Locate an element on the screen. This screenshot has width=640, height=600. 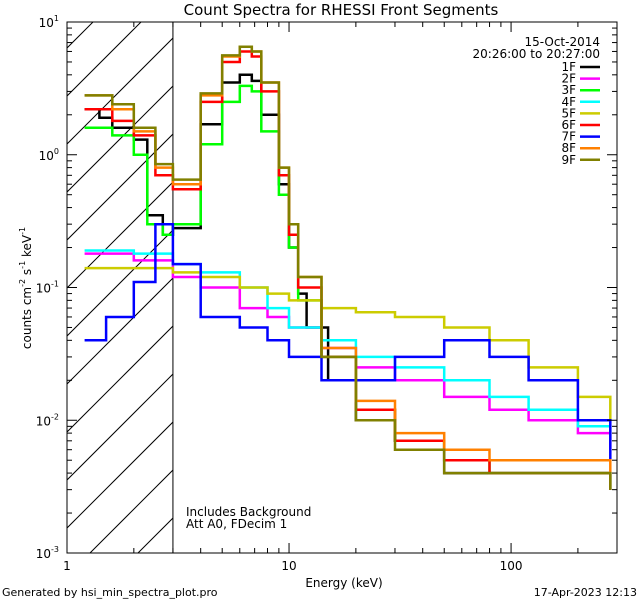
y-tick-label: 10⁻² is located at coordinates (47, 420).